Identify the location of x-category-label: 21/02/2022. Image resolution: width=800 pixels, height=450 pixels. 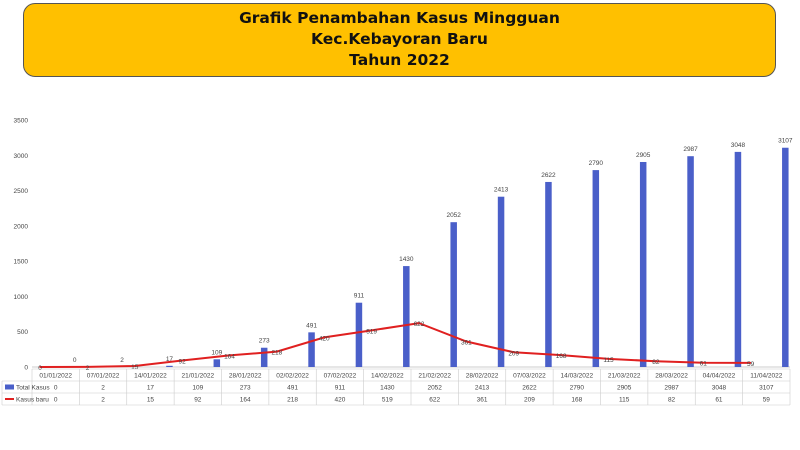
(434, 376).